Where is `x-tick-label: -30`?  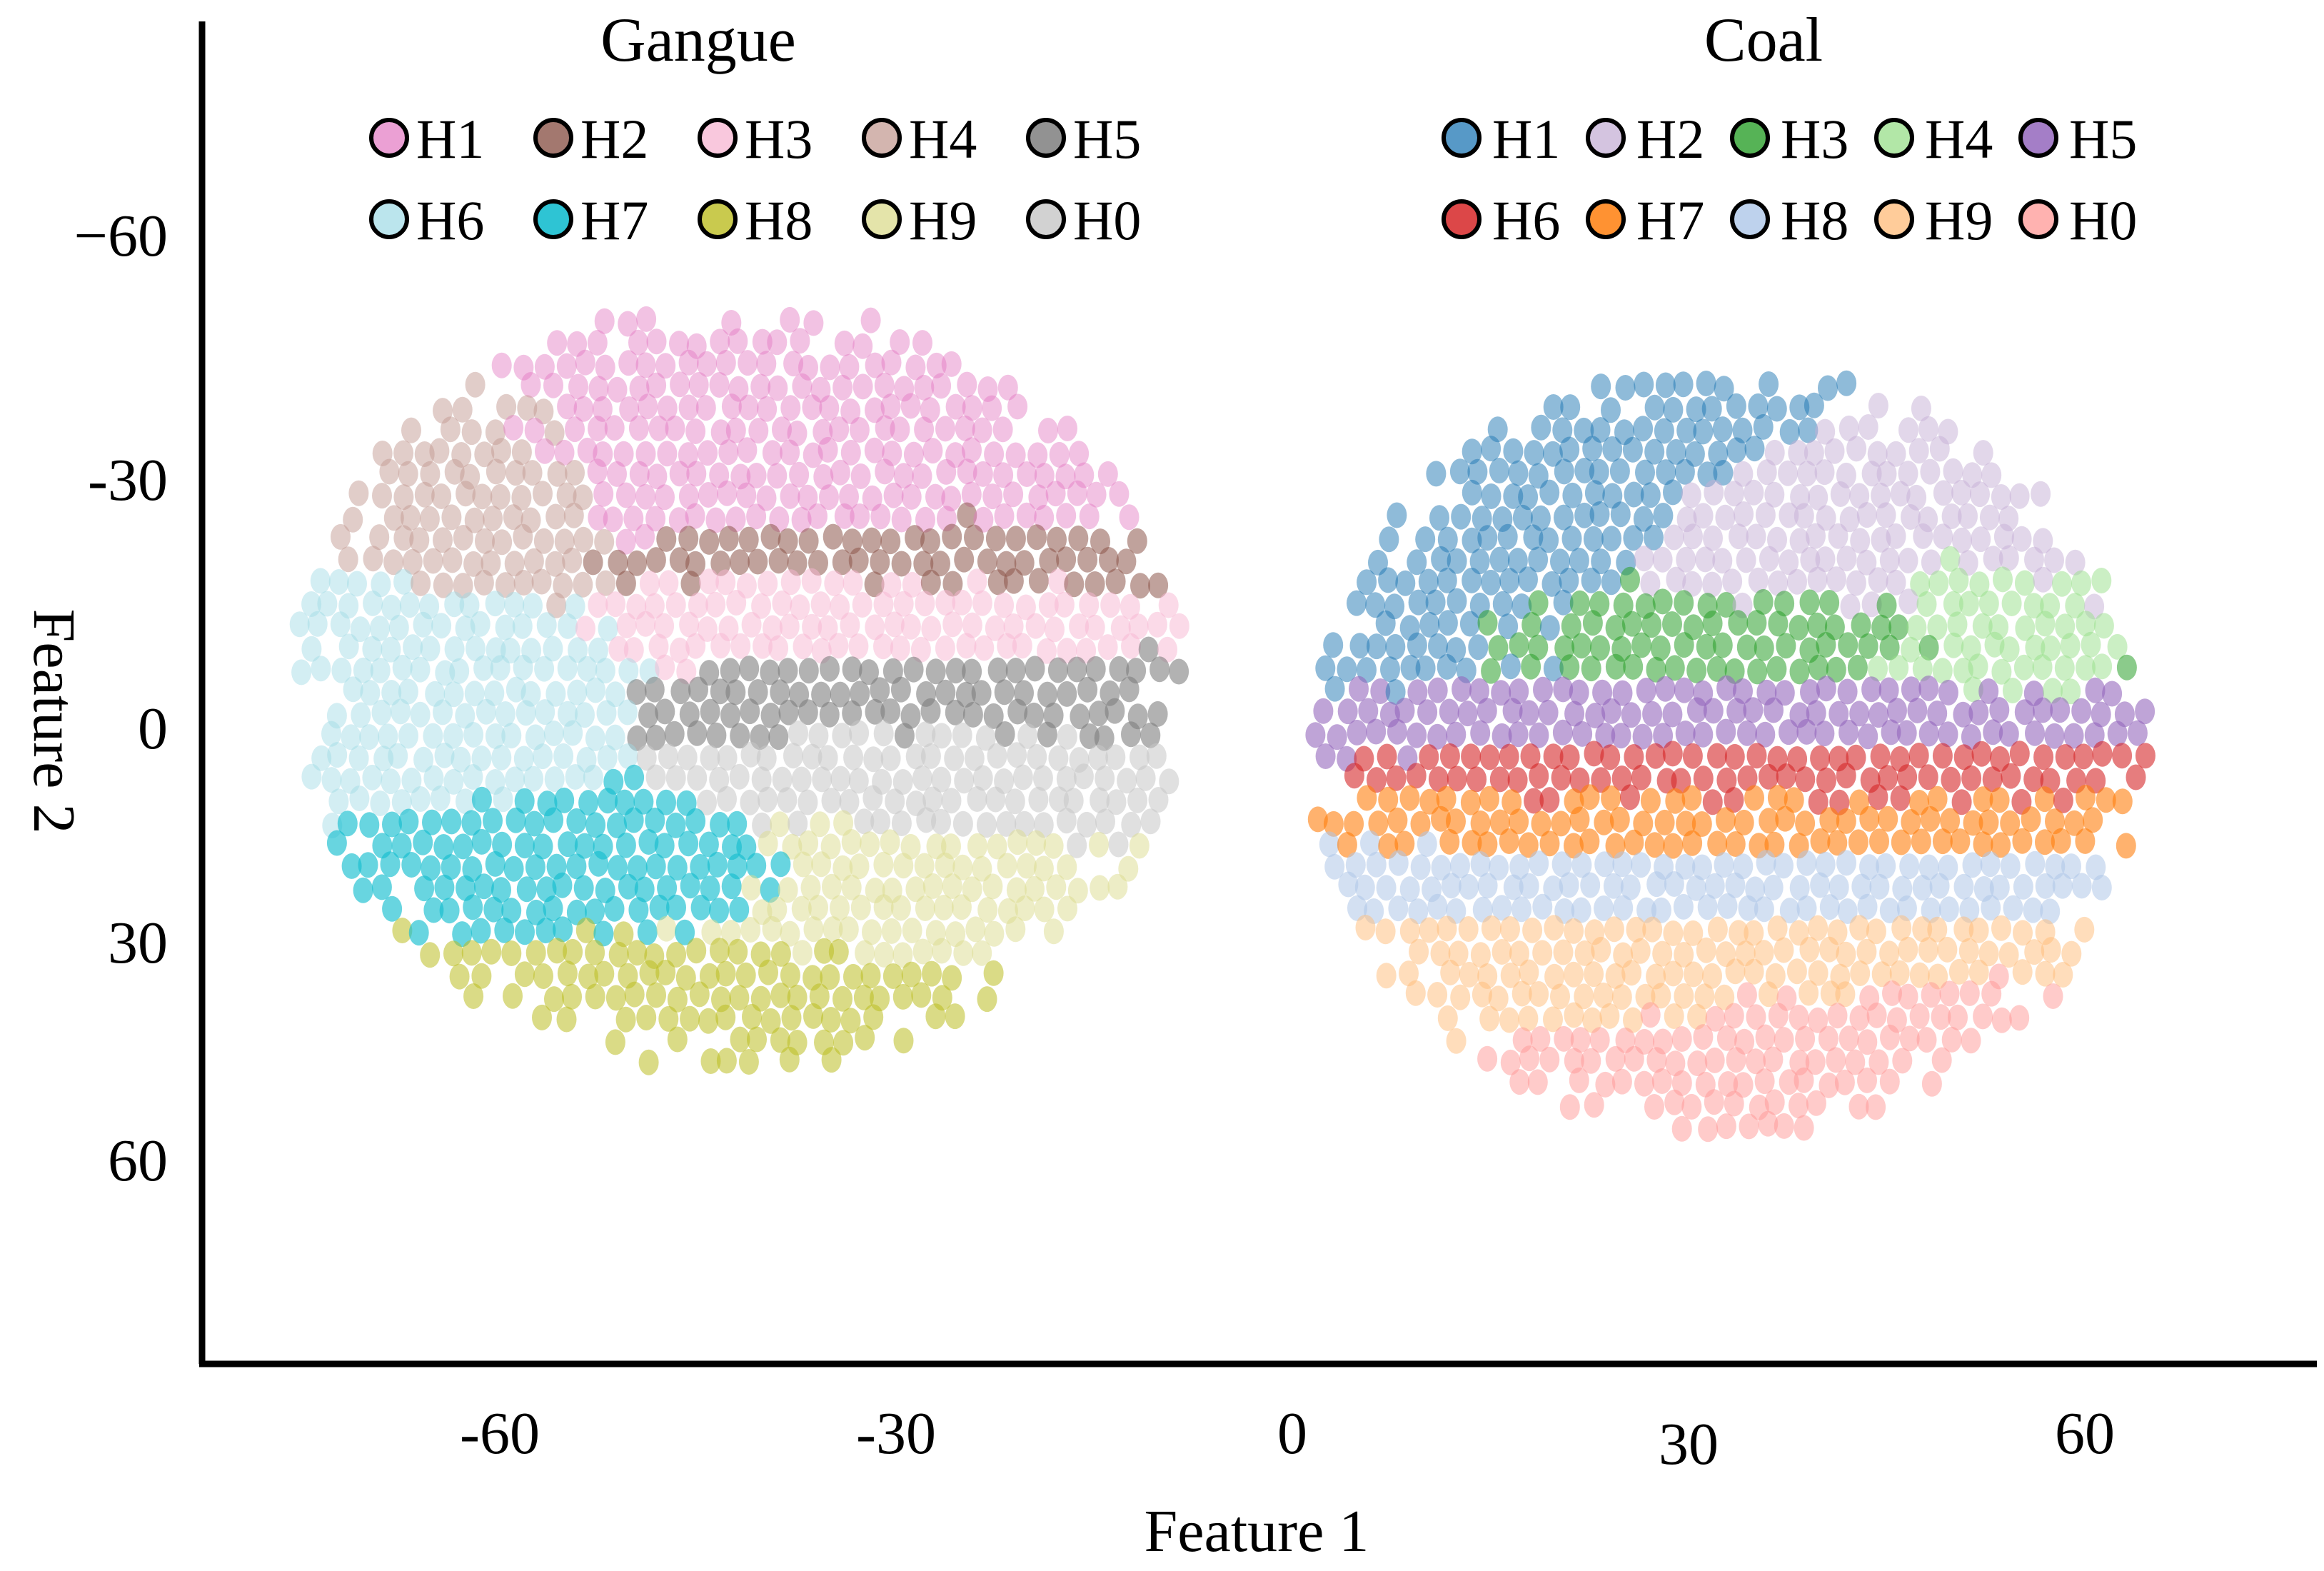
x-tick-label: -30 is located at coordinates (896, 1433).